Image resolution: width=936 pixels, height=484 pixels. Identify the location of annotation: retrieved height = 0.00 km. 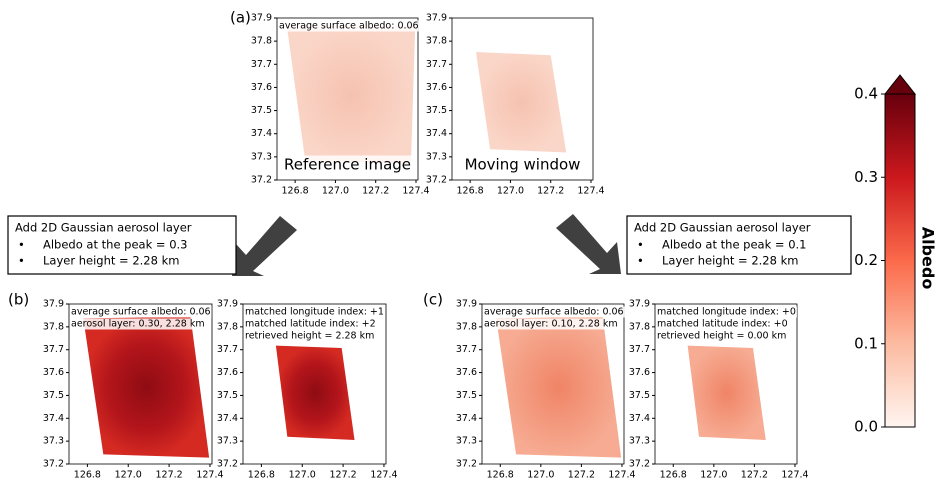
(721, 336).